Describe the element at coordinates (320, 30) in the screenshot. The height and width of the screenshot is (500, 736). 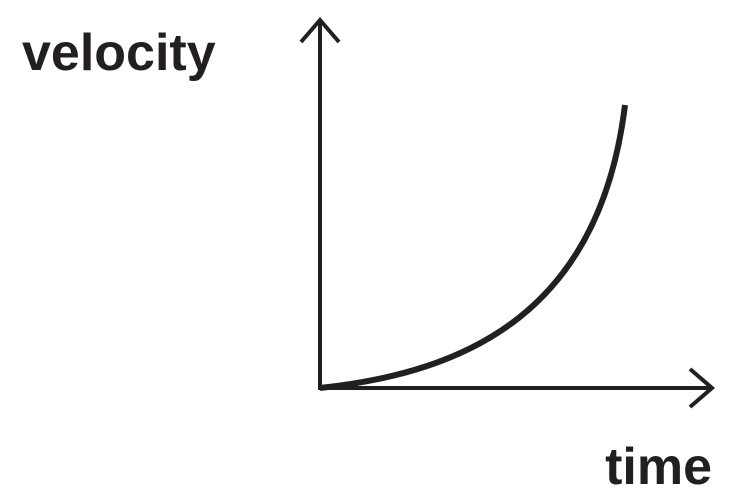
I see `y-axis-arrowhead` at that location.